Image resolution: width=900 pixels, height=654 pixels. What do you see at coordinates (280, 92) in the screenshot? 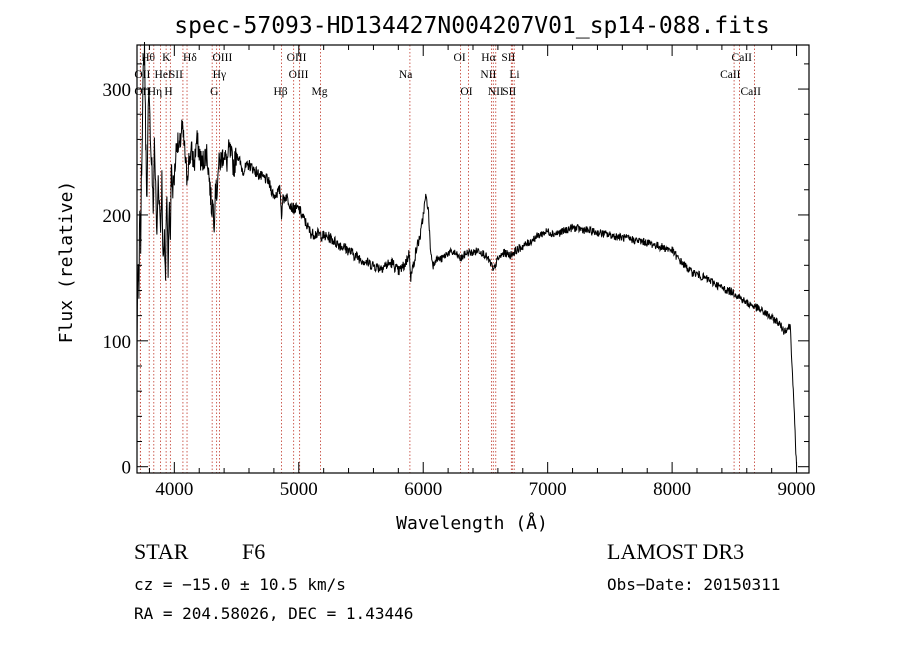
I see `line-marker-label-12: Hβ` at bounding box center [280, 92].